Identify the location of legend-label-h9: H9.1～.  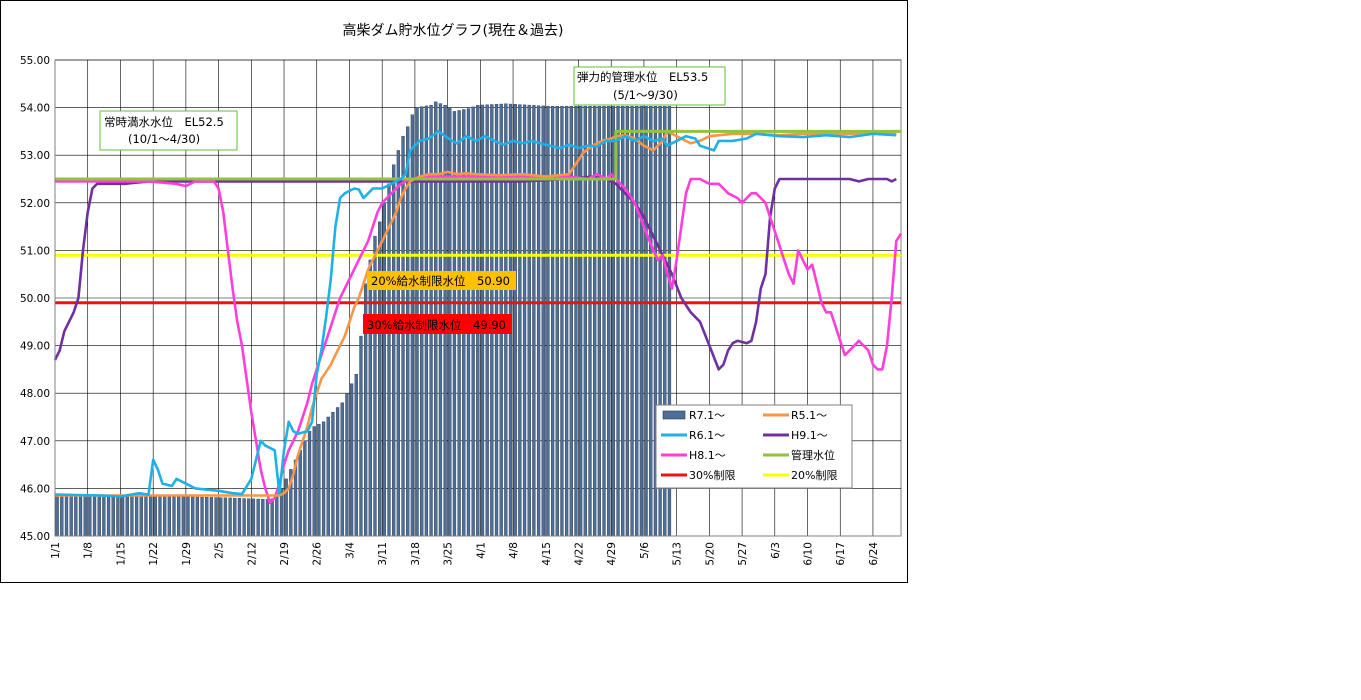
(809, 435).